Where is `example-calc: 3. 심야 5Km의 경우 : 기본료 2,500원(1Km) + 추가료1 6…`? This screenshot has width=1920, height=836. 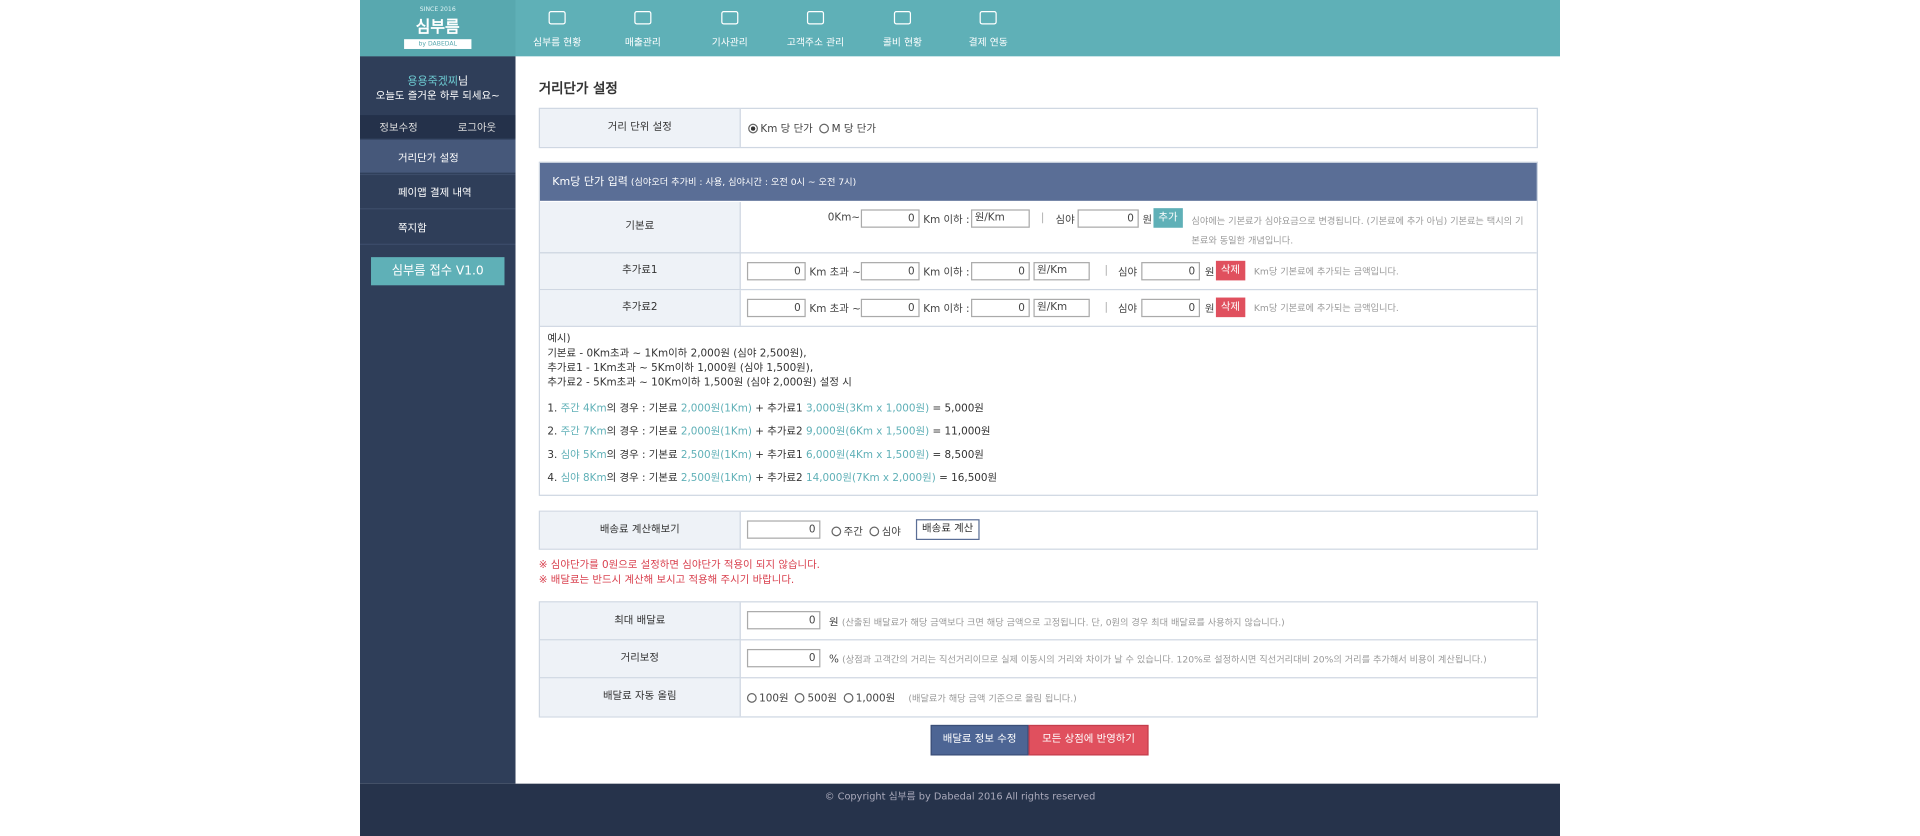 example-calc: 3. 심야 5Km의 경우 : 기본료 2,500원(1Km) + 추가료1 6… is located at coordinates (772, 455).